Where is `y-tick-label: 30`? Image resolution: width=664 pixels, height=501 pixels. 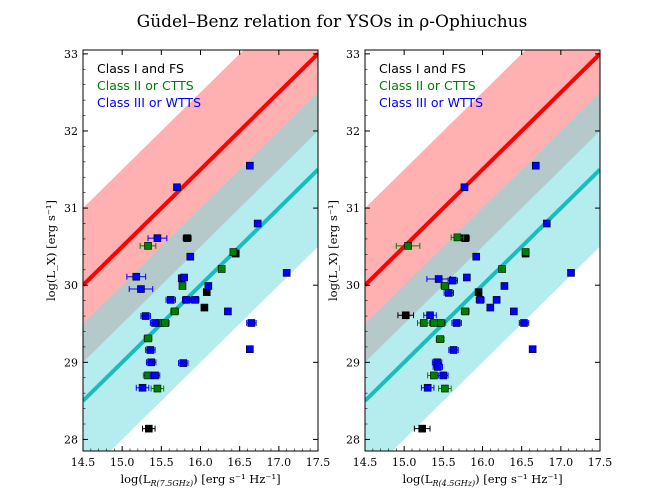
y-tick-label: 30 is located at coordinates (71, 285).